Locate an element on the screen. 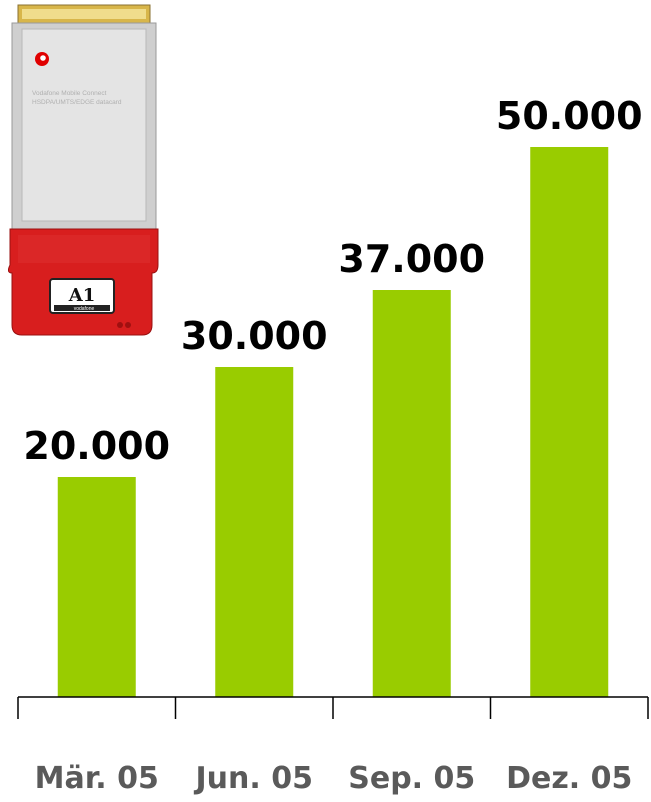 The height and width of the screenshot is (802, 651). value-label-4: 50.000 is located at coordinates (569, 116).